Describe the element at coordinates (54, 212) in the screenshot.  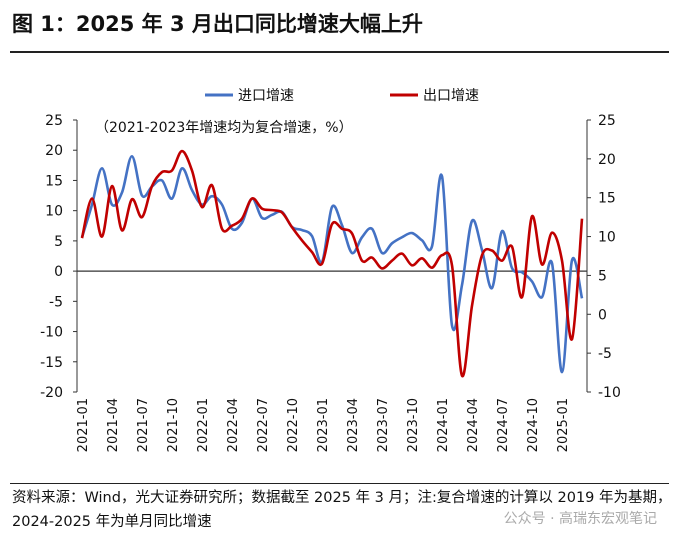
I see `left-tick-label: 10` at that location.